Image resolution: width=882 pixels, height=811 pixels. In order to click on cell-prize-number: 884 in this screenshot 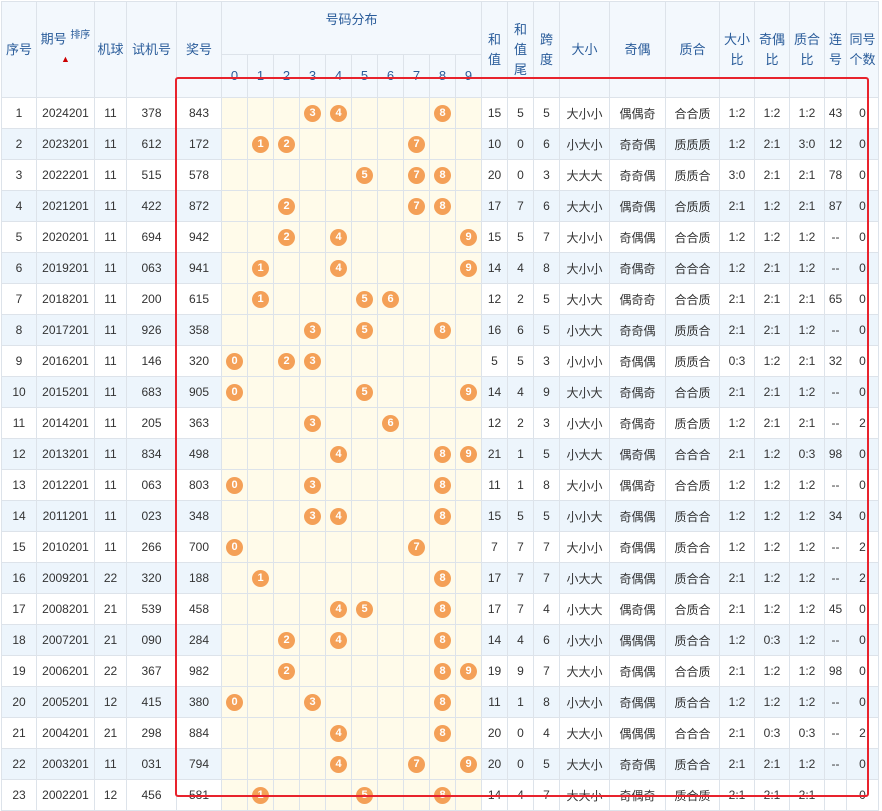, I will do `click(199, 733)`.